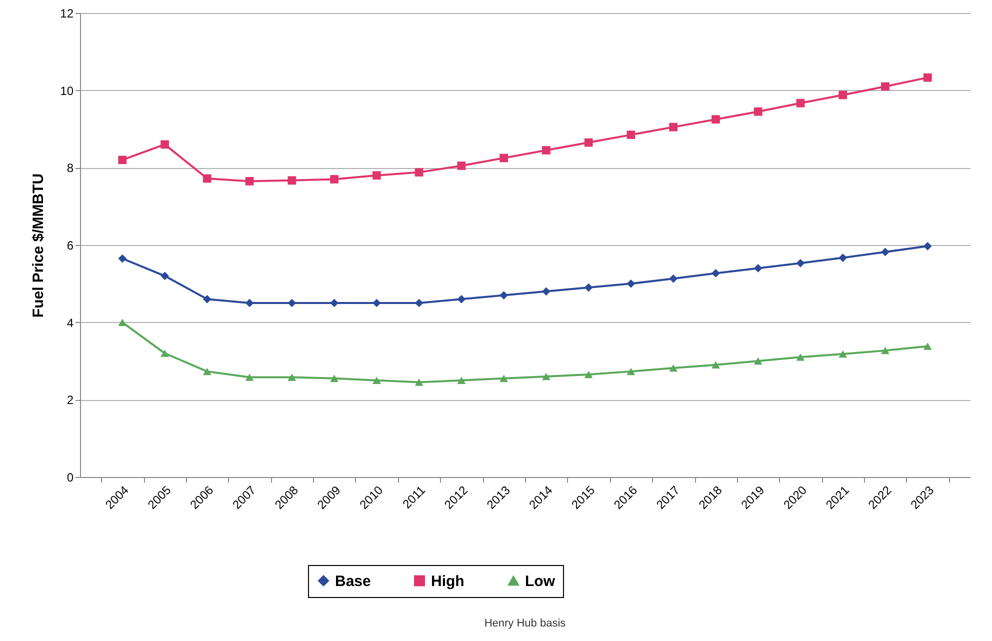 The image size is (992, 641). Describe the element at coordinates (70, 168) in the screenshot. I see `y-tick-label: 8` at that location.